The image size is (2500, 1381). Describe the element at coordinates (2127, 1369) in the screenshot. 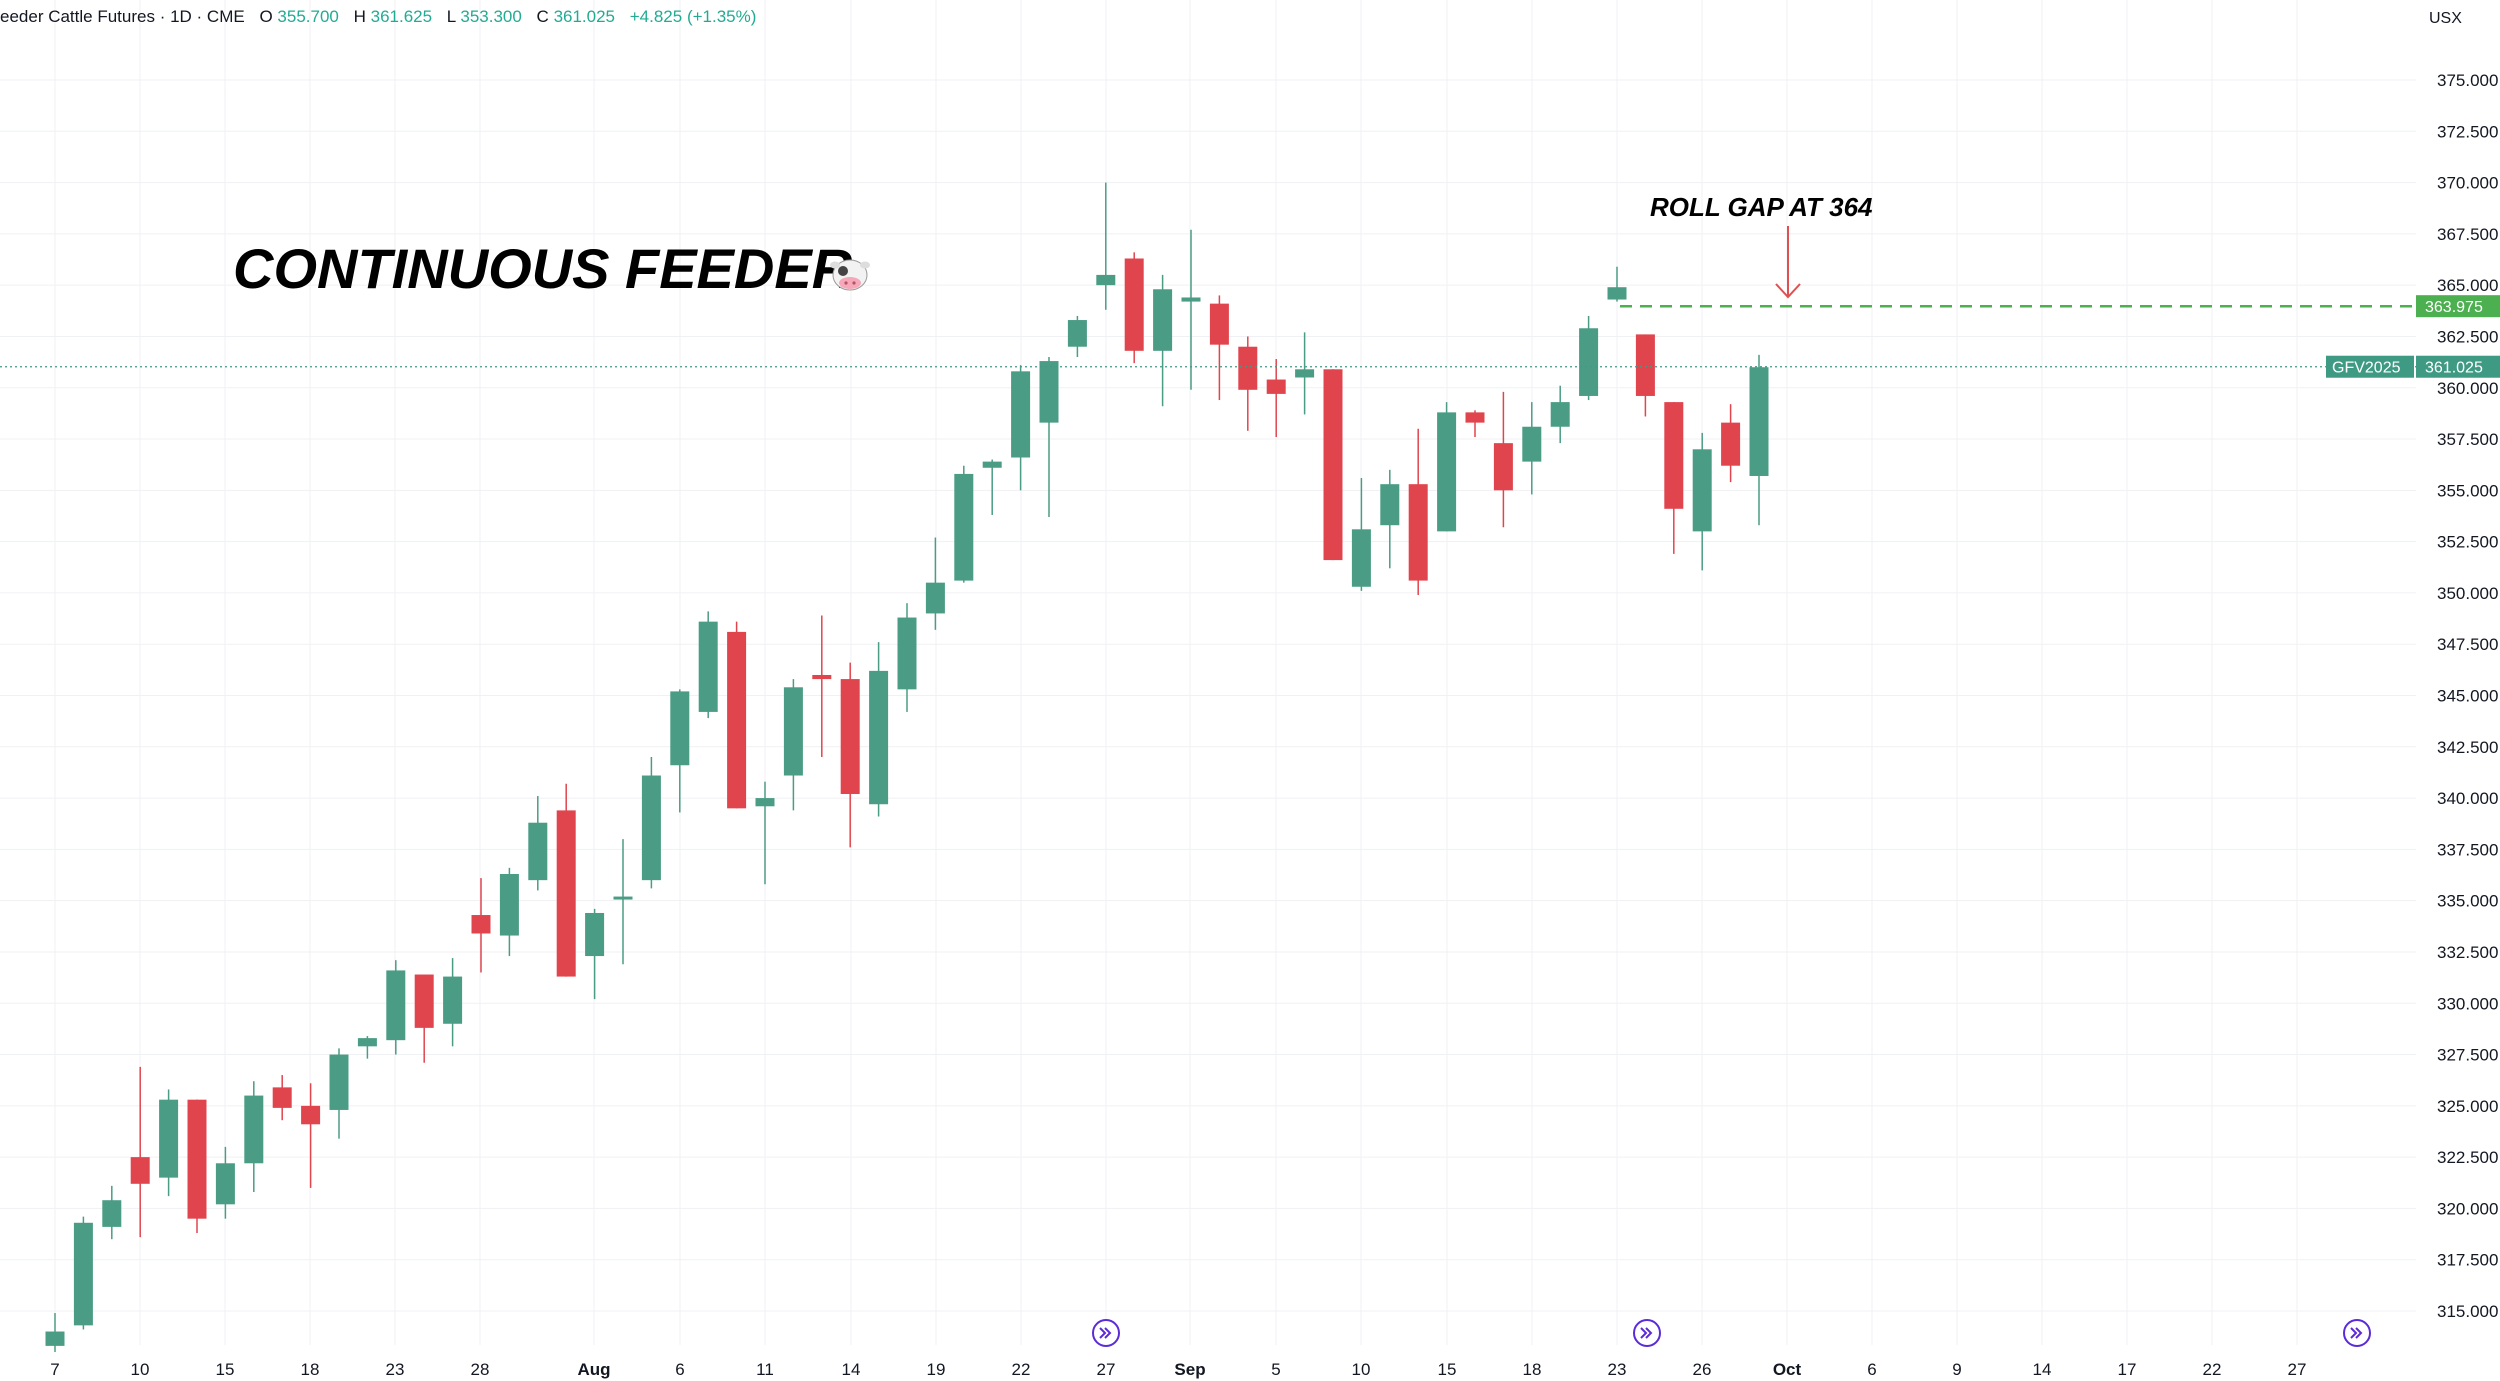

I see `time-tick-label: 17` at that location.